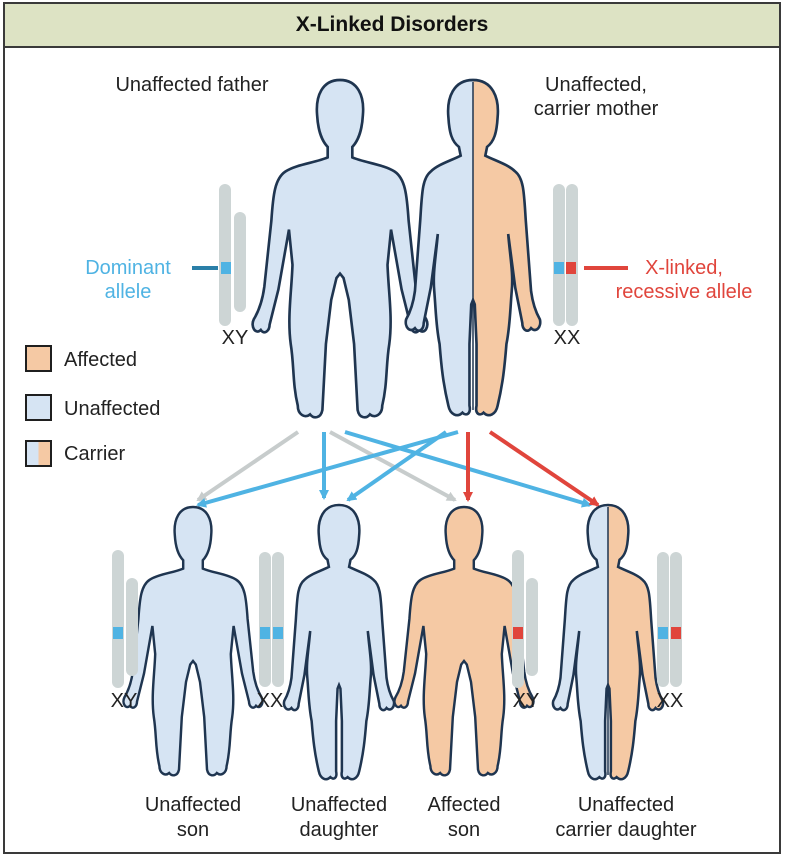  I want to click on mother-label-line1: Unaffected,, so click(596, 85).